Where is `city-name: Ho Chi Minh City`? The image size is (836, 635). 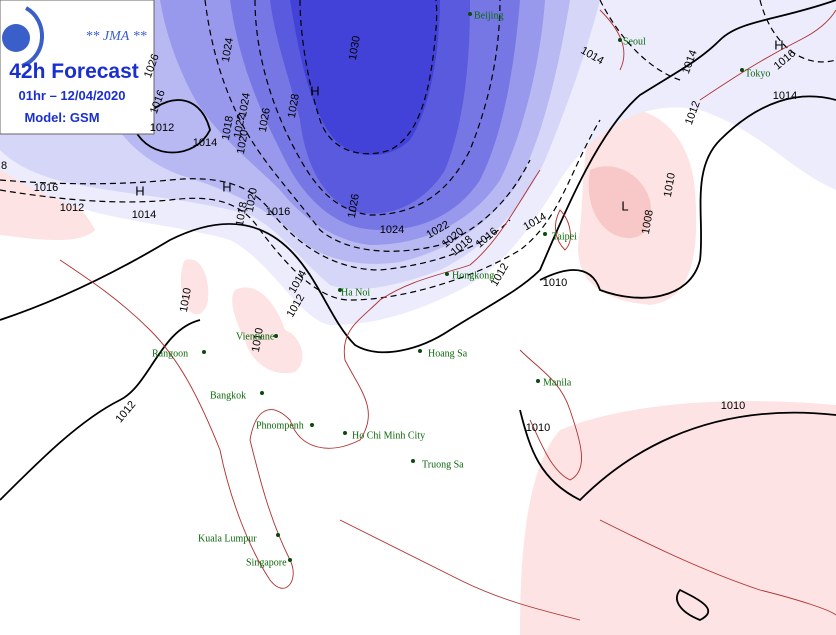
city-name: Ho Chi Minh City is located at coordinates (388, 435).